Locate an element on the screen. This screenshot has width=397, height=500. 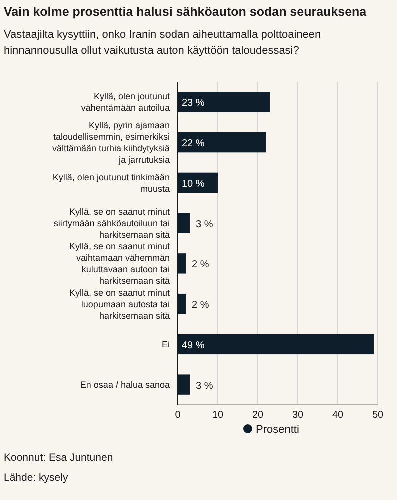
chart-title: Vain kolme prosenttia halusi sähköauton sodan seurauksena is located at coordinates (186, 12).